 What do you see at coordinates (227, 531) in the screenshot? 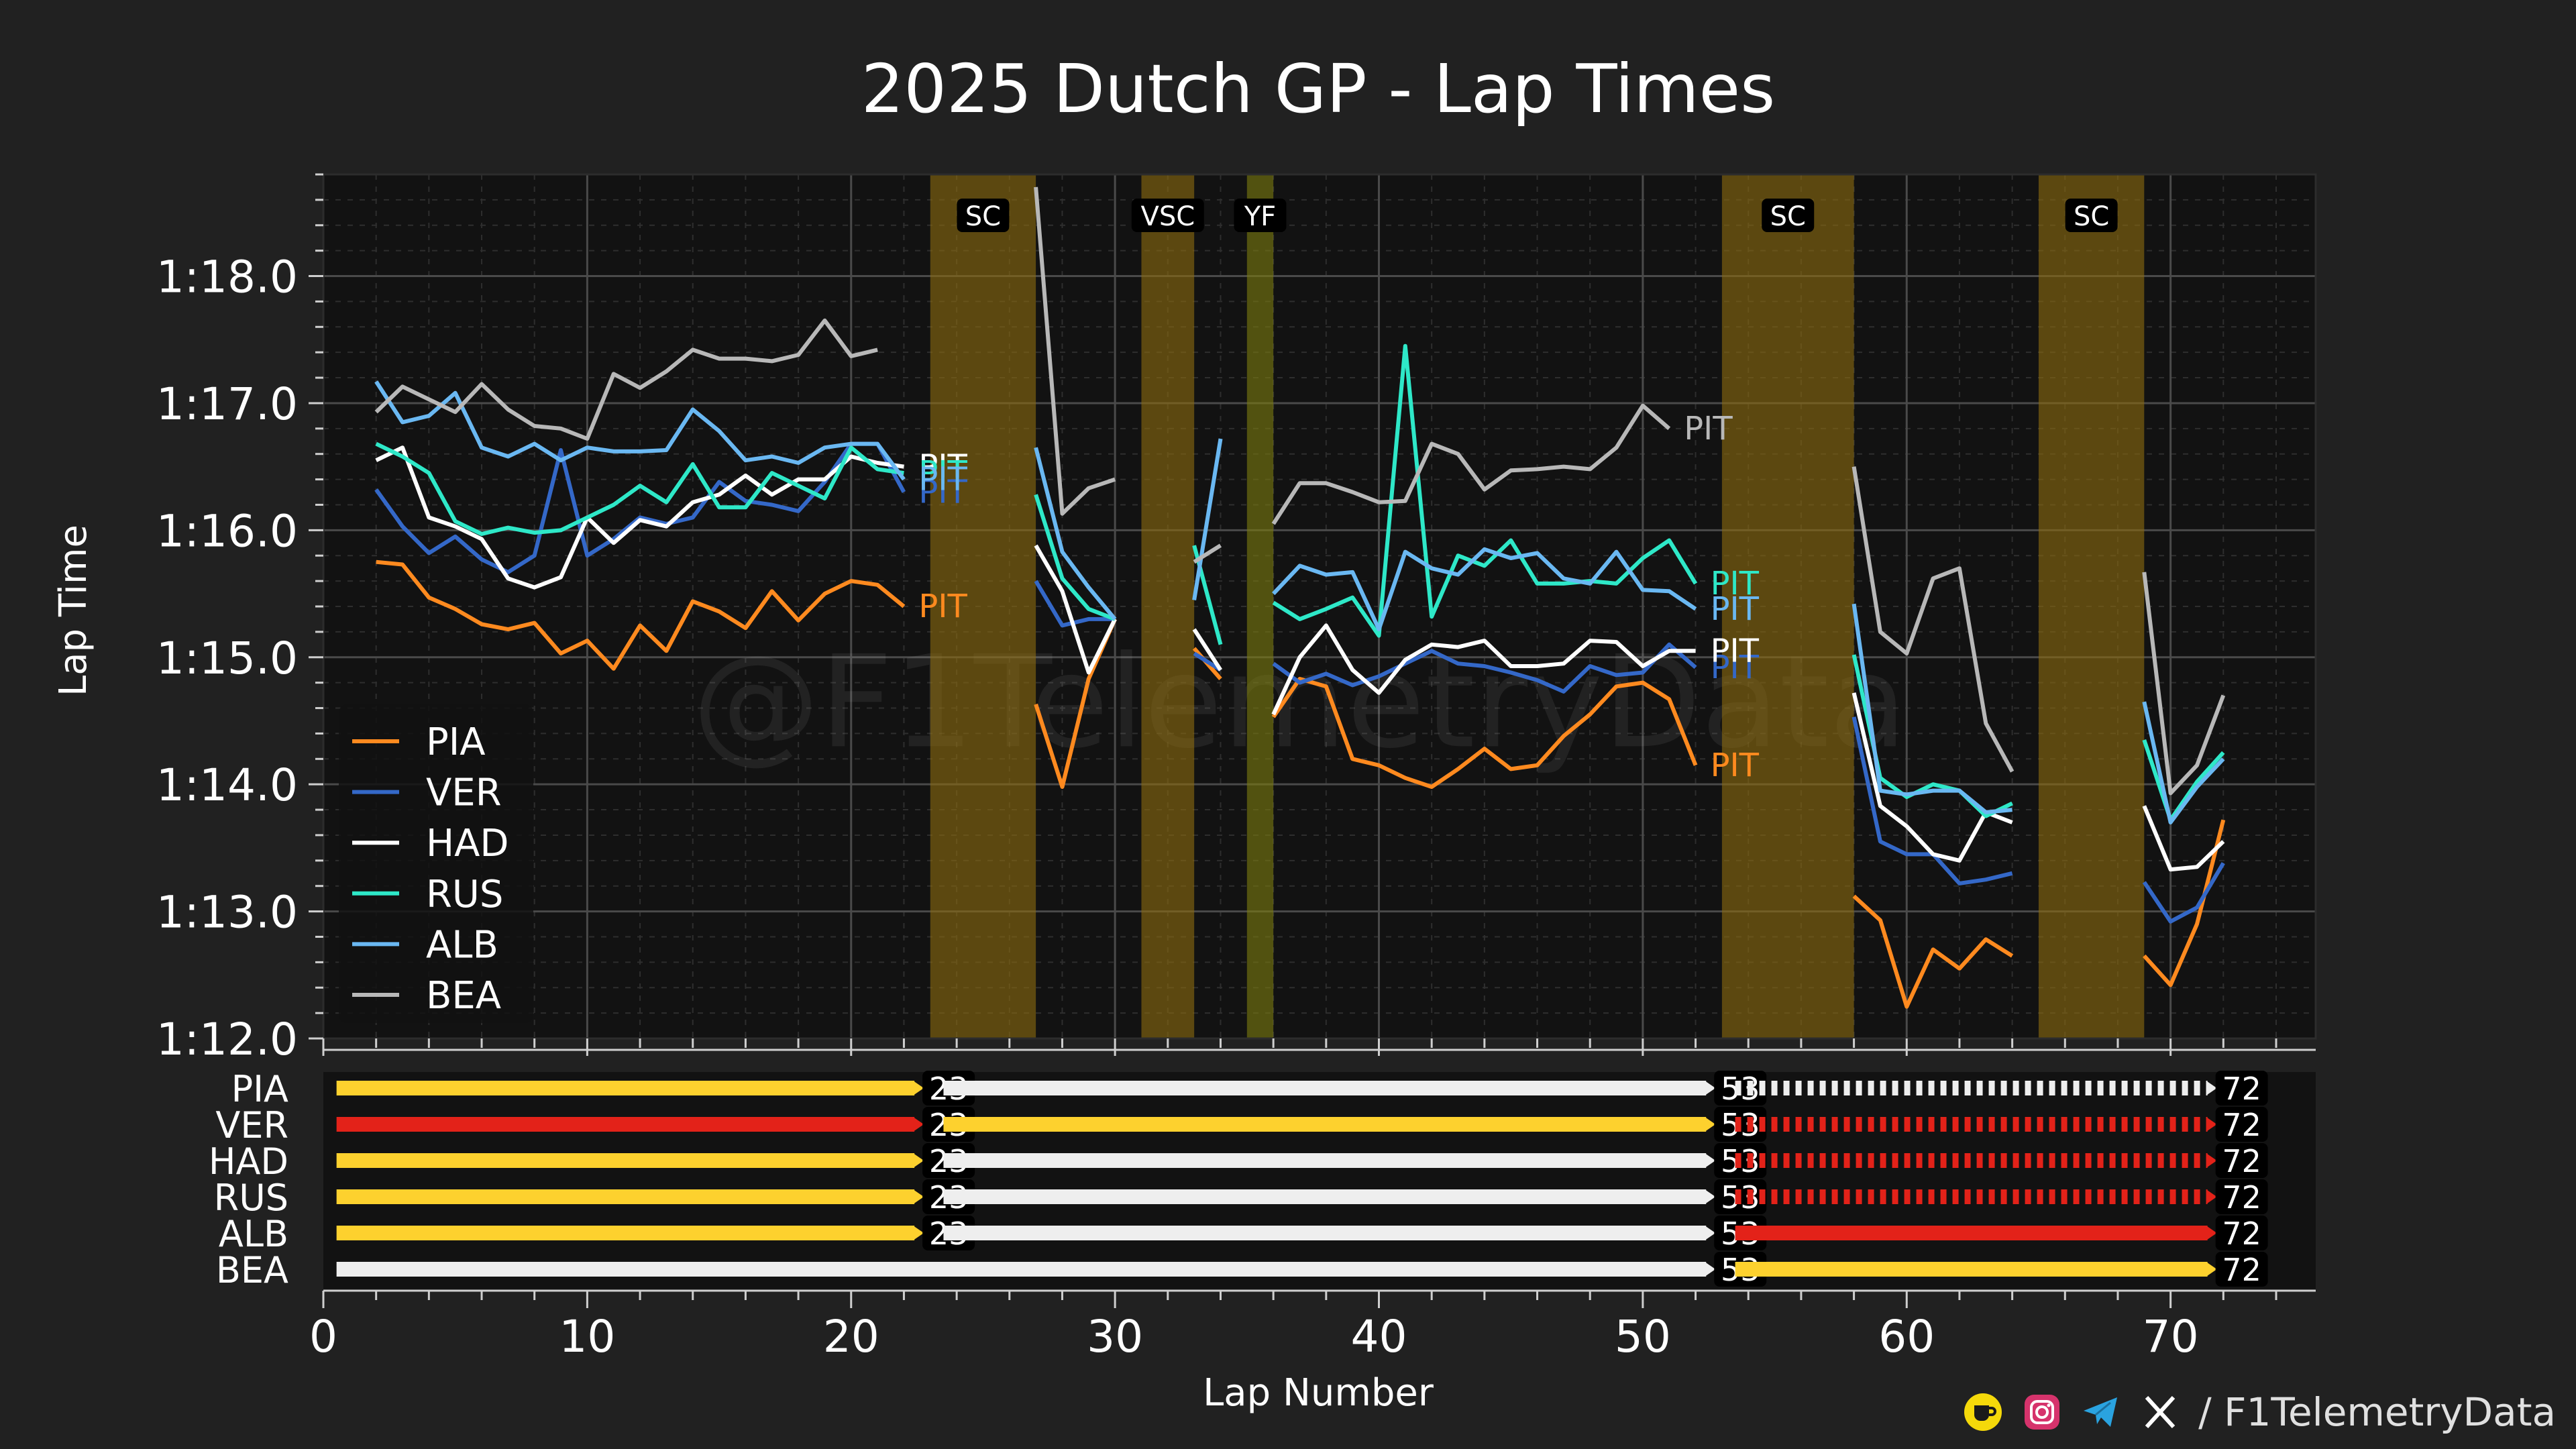
I see `y-tick-label: 1:16.0` at bounding box center [227, 531].